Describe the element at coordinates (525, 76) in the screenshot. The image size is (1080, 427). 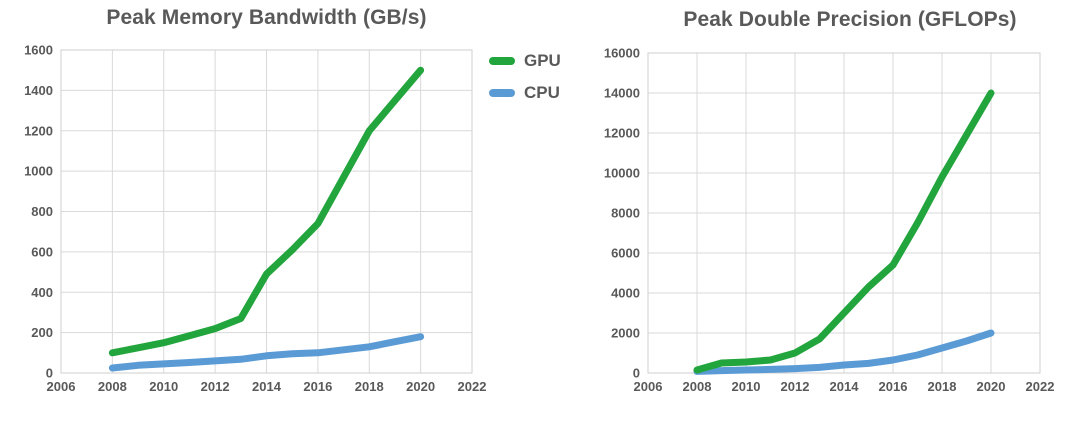
I see `legend: GPU CPU` at that location.